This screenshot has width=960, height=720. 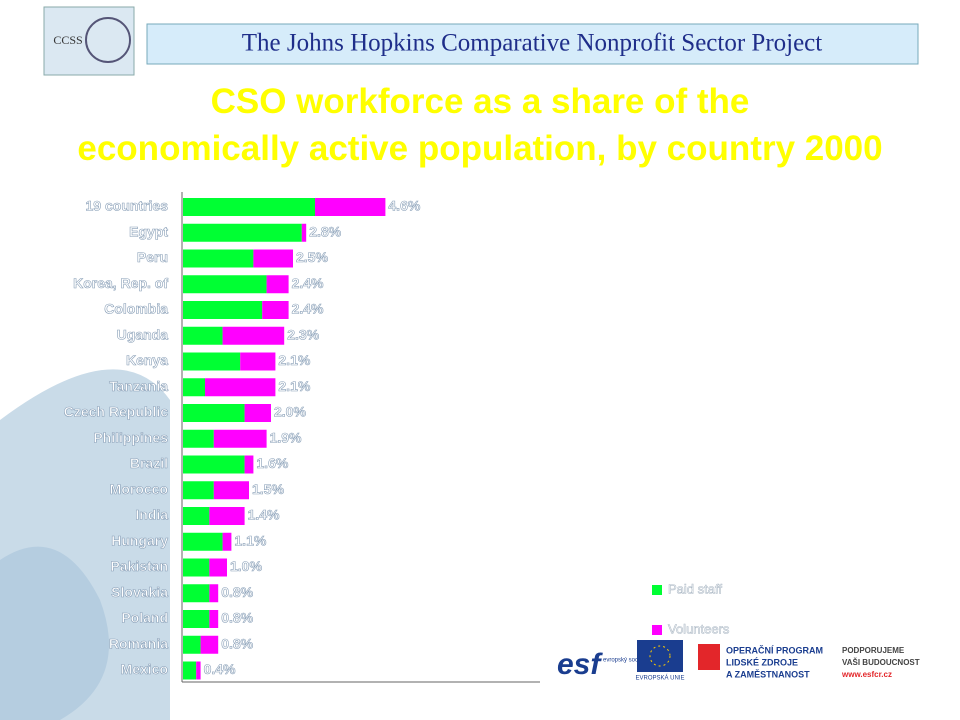 I want to click on y-tick-label: Morocco, so click(x=139, y=489).